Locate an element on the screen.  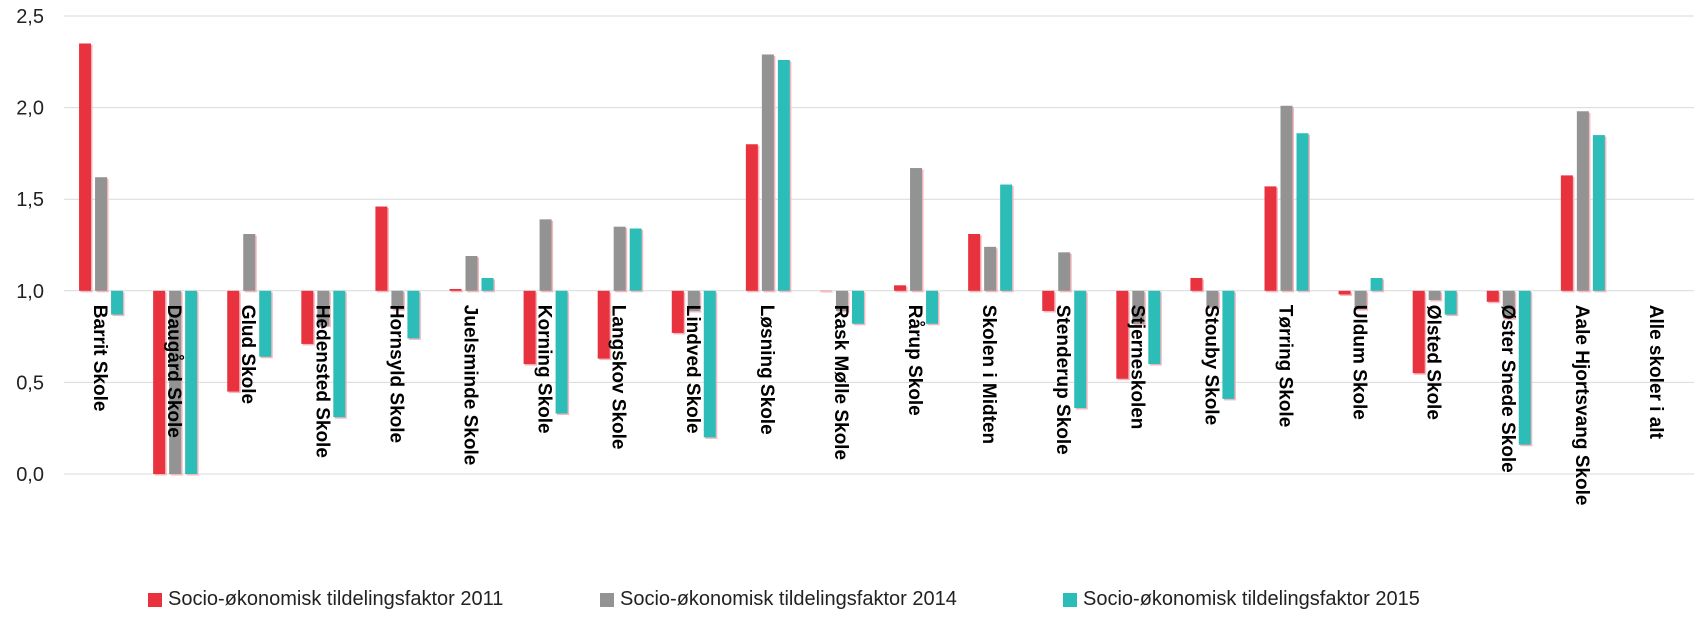
category-label: Lindved Skole is located at coordinates (692, 369).